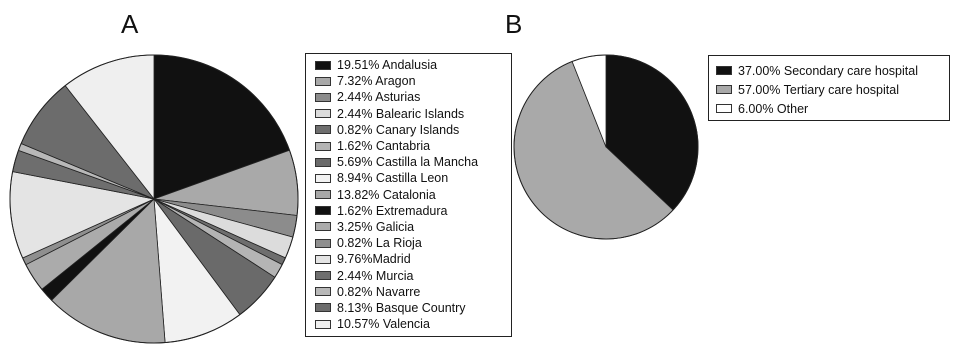 The height and width of the screenshot is (344, 953). Describe the element at coordinates (401, 113) in the screenshot. I see `legend-label: 2.44% Balearic Islands` at that location.